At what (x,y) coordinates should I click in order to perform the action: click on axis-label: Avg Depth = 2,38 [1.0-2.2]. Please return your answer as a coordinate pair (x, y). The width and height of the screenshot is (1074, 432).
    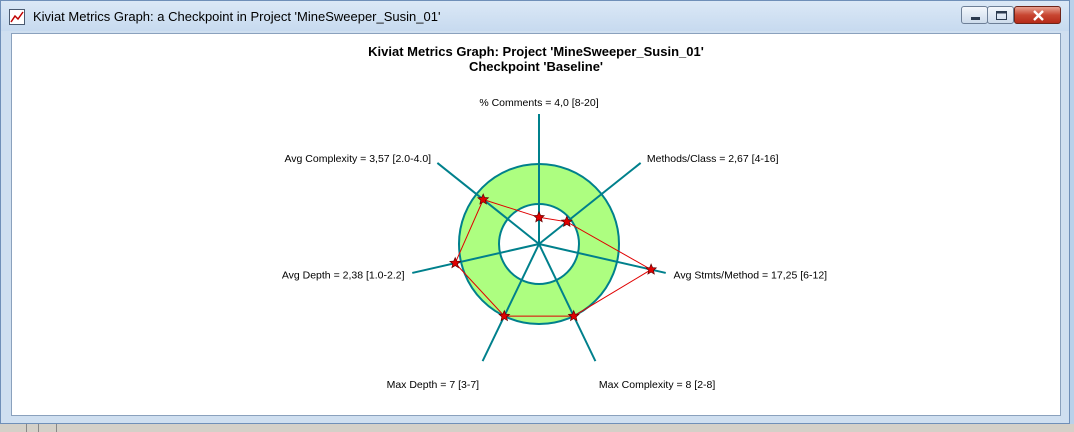
    Looking at the image, I should click on (343, 276).